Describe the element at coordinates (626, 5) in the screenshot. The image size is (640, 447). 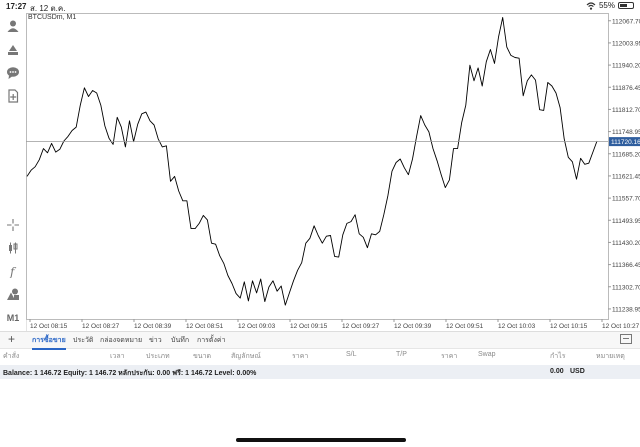
I see `battery-icon` at that location.